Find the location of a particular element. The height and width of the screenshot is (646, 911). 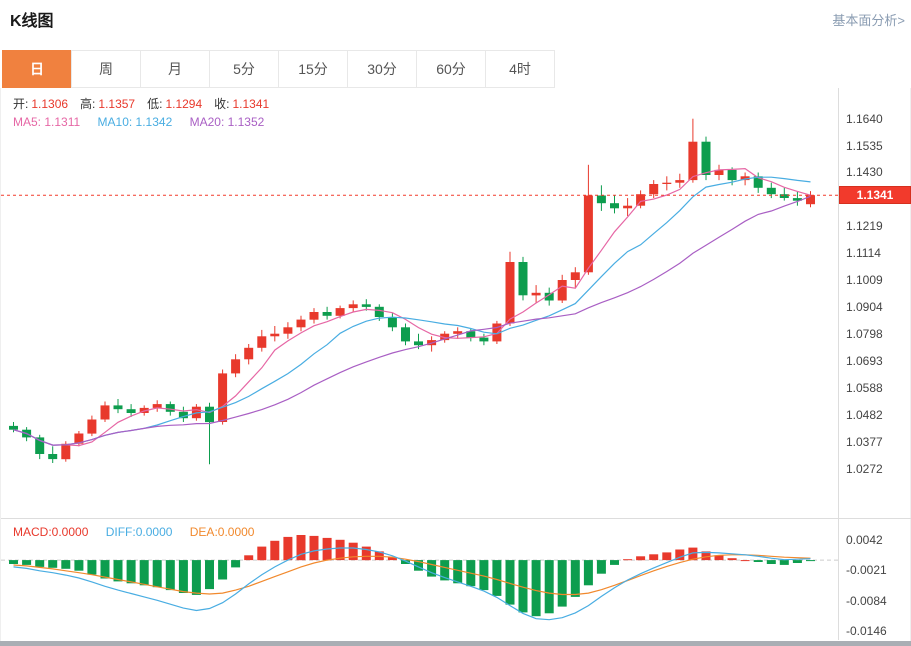

ma20-value: 1.1352 is located at coordinates (246, 122).